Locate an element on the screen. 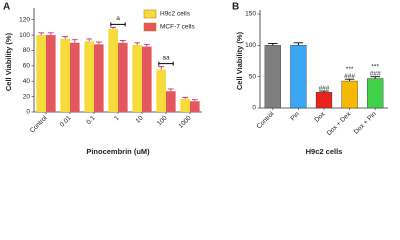  x-tick-label: 1 is located at coordinates (117, 118).